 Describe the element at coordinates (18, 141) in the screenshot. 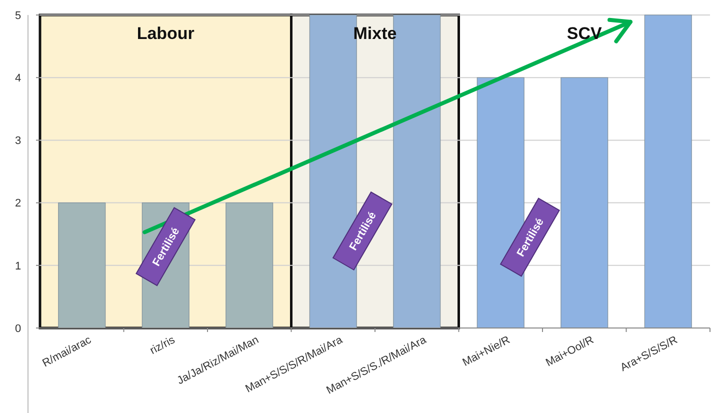

I see `y-tick-label: 3` at that location.